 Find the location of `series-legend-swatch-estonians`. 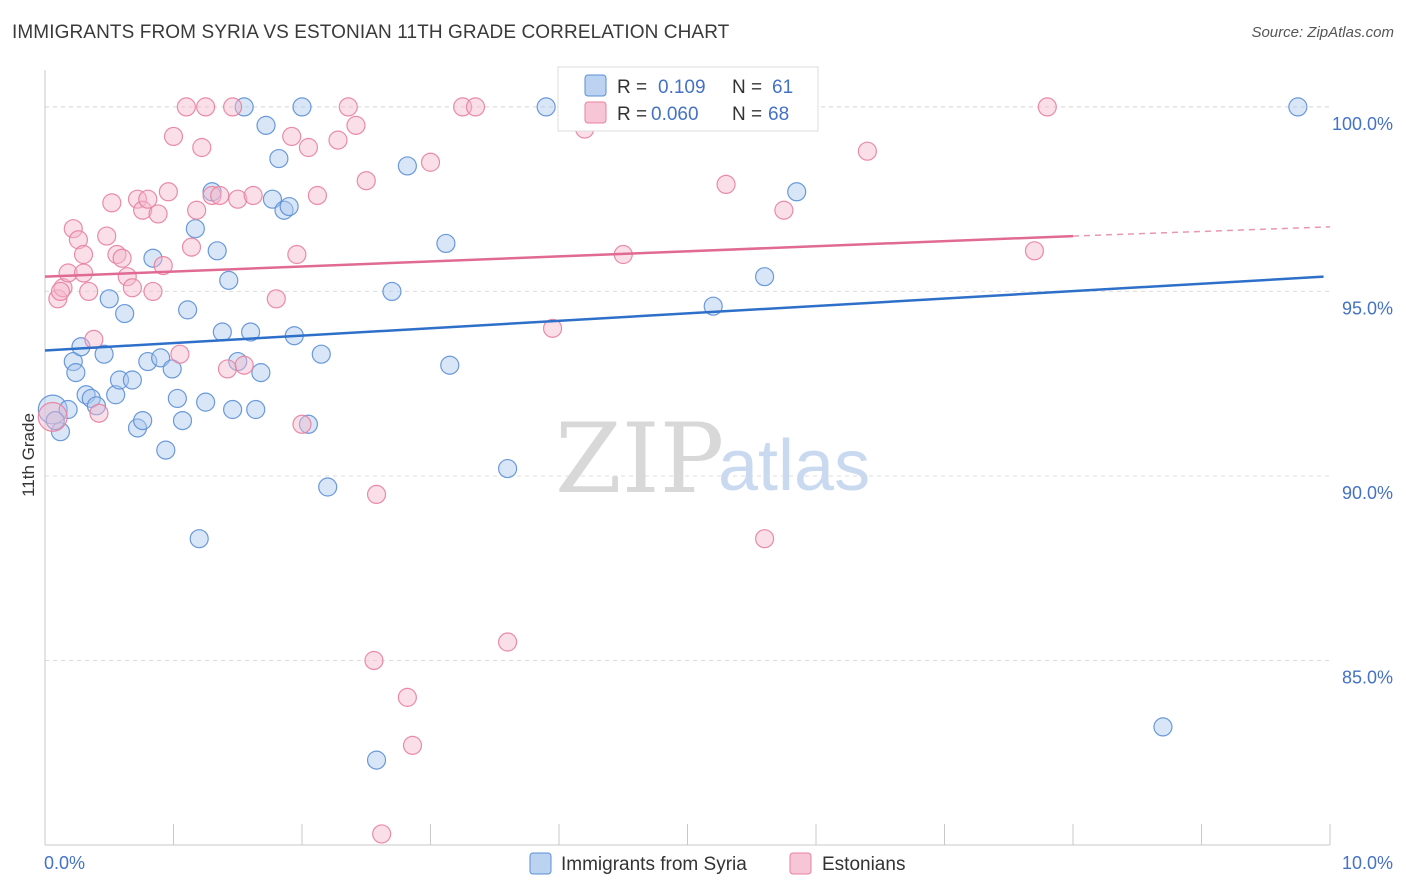

series-legend-swatch-estonians is located at coordinates (800, 863).